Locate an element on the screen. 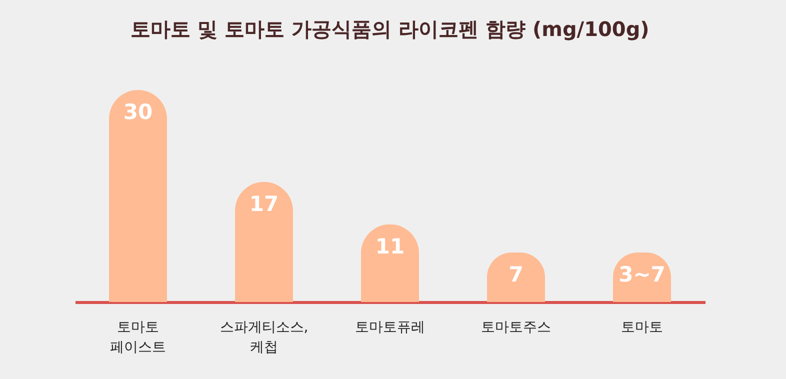 This screenshot has width=786, height=379. x-tick-label: 스파게티소스, 케첩 is located at coordinates (264, 338).